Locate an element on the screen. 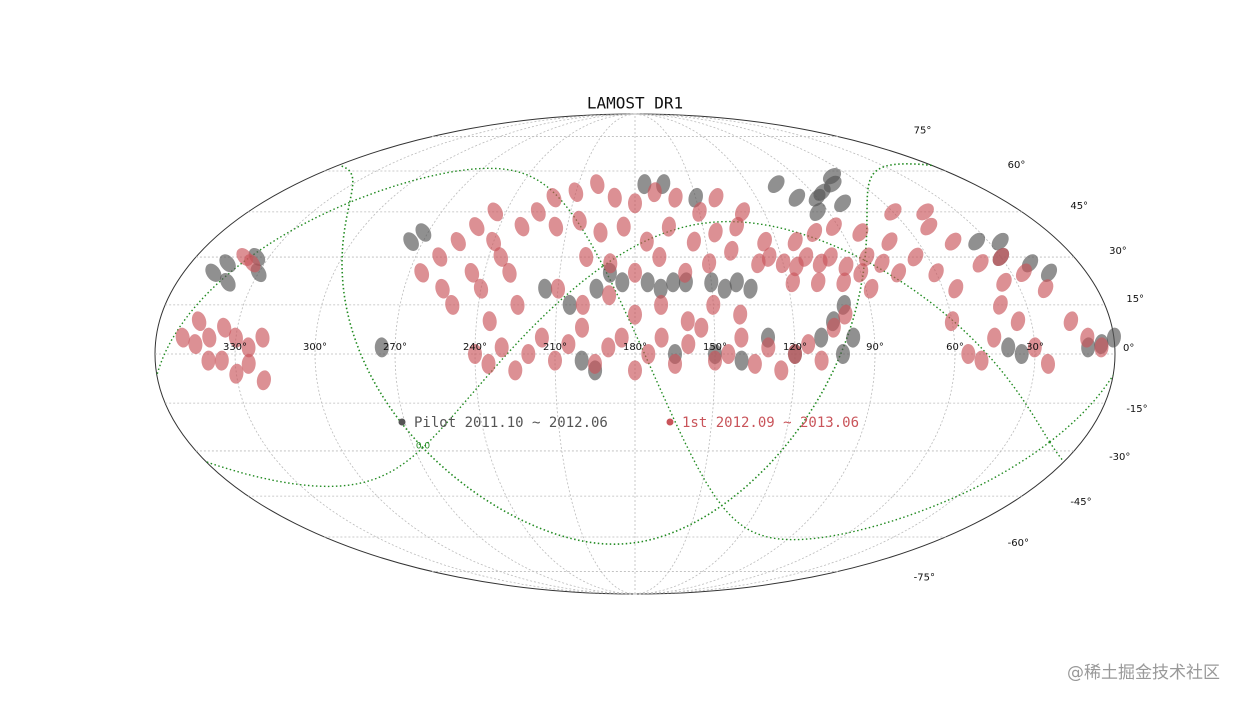 The width and height of the screenshot is (1240, 704). y-tick-label: 30° is located at coordinates (1118, 251).